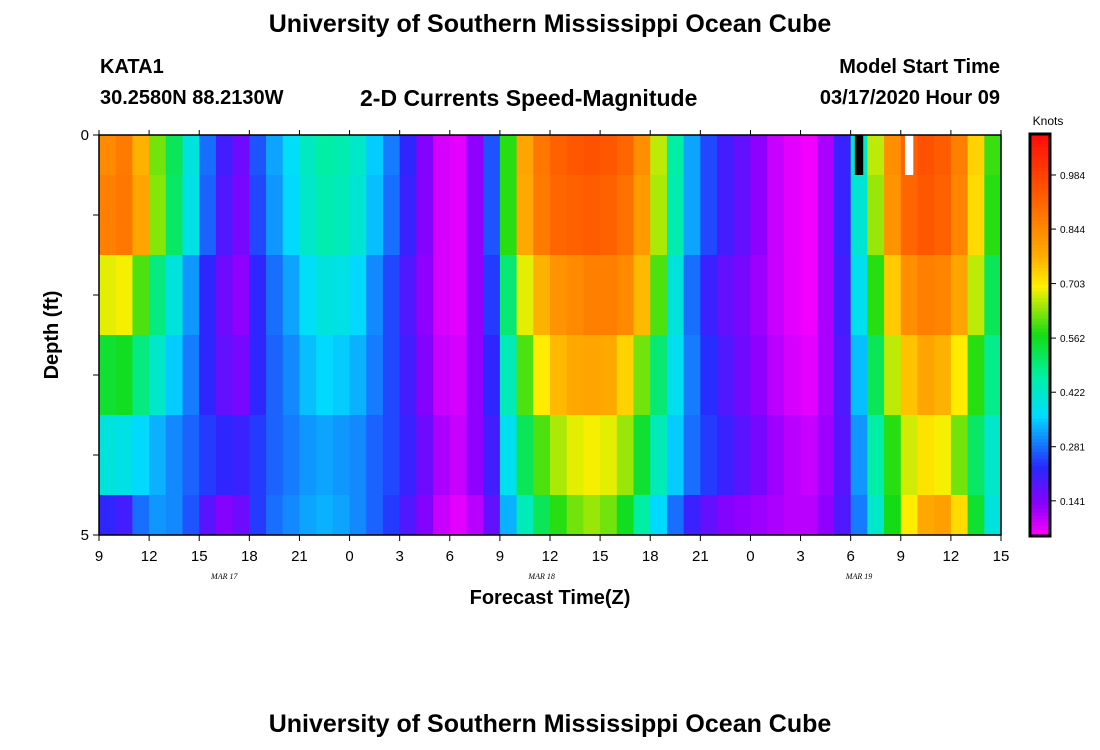  What do you see at coordinates (600, 556) in the screenshot?
I see `x-tick-label: 15` at bounding box center [600, 556].